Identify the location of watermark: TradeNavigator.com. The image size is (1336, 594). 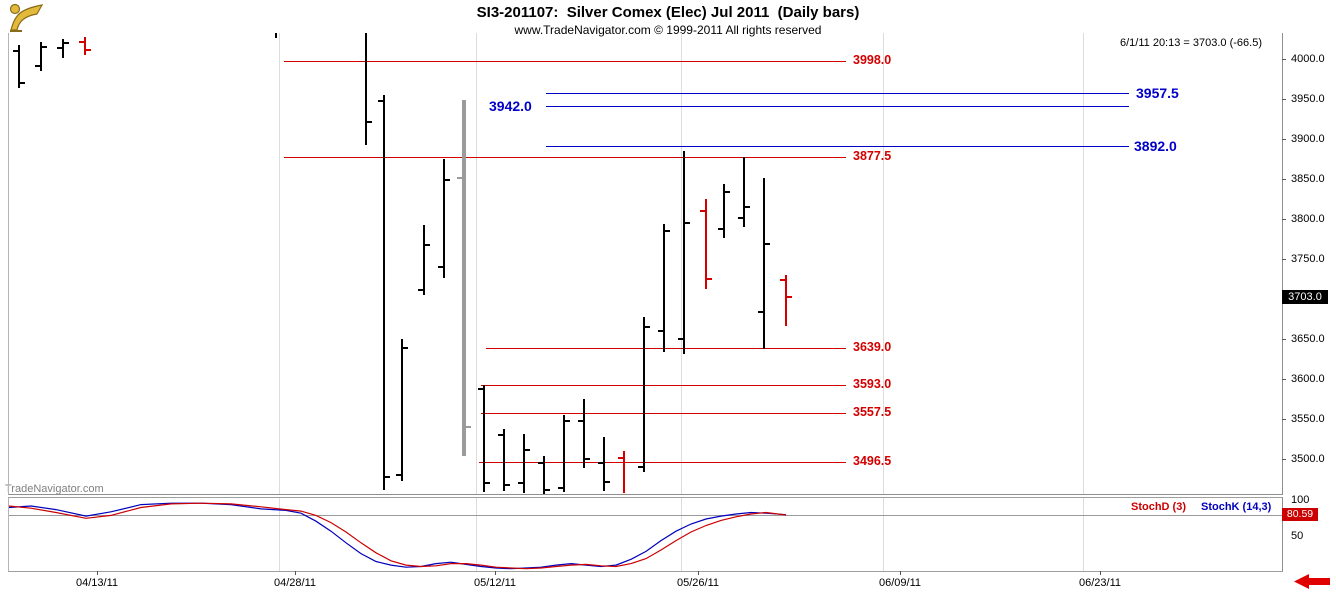
(54, 489).